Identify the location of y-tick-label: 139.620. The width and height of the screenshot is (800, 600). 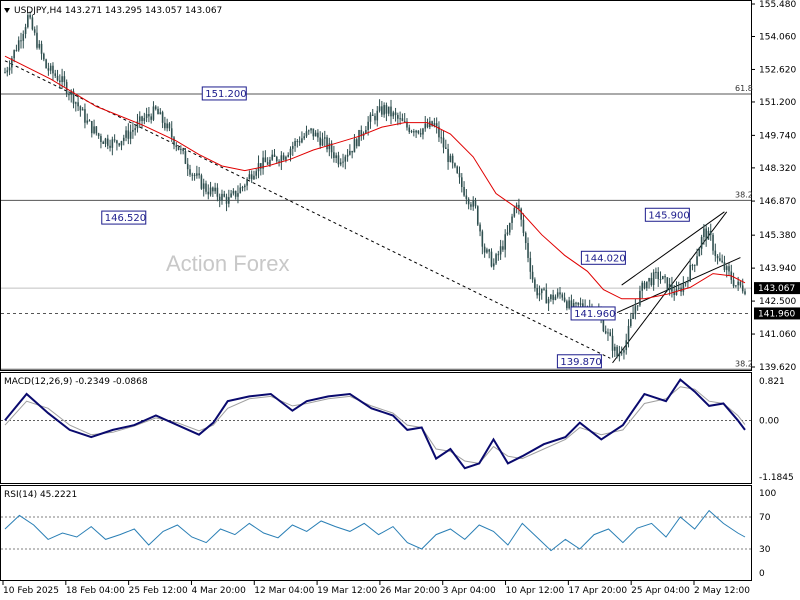
(777, 368).